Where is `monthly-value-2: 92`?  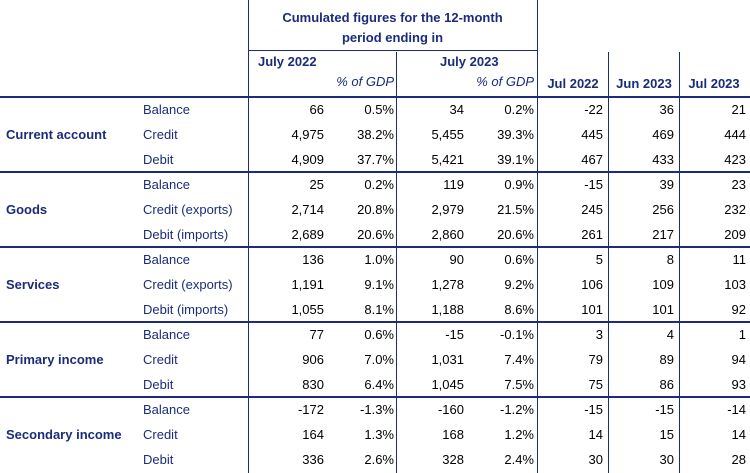
monthly-value-2: 92 is located at coordinates (738, 309).